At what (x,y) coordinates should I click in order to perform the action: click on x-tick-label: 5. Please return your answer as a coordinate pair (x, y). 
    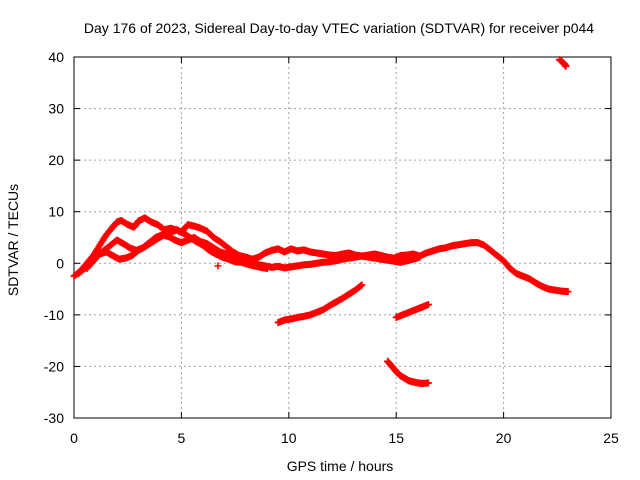
    Looking at the image, I should click on (182, 438).